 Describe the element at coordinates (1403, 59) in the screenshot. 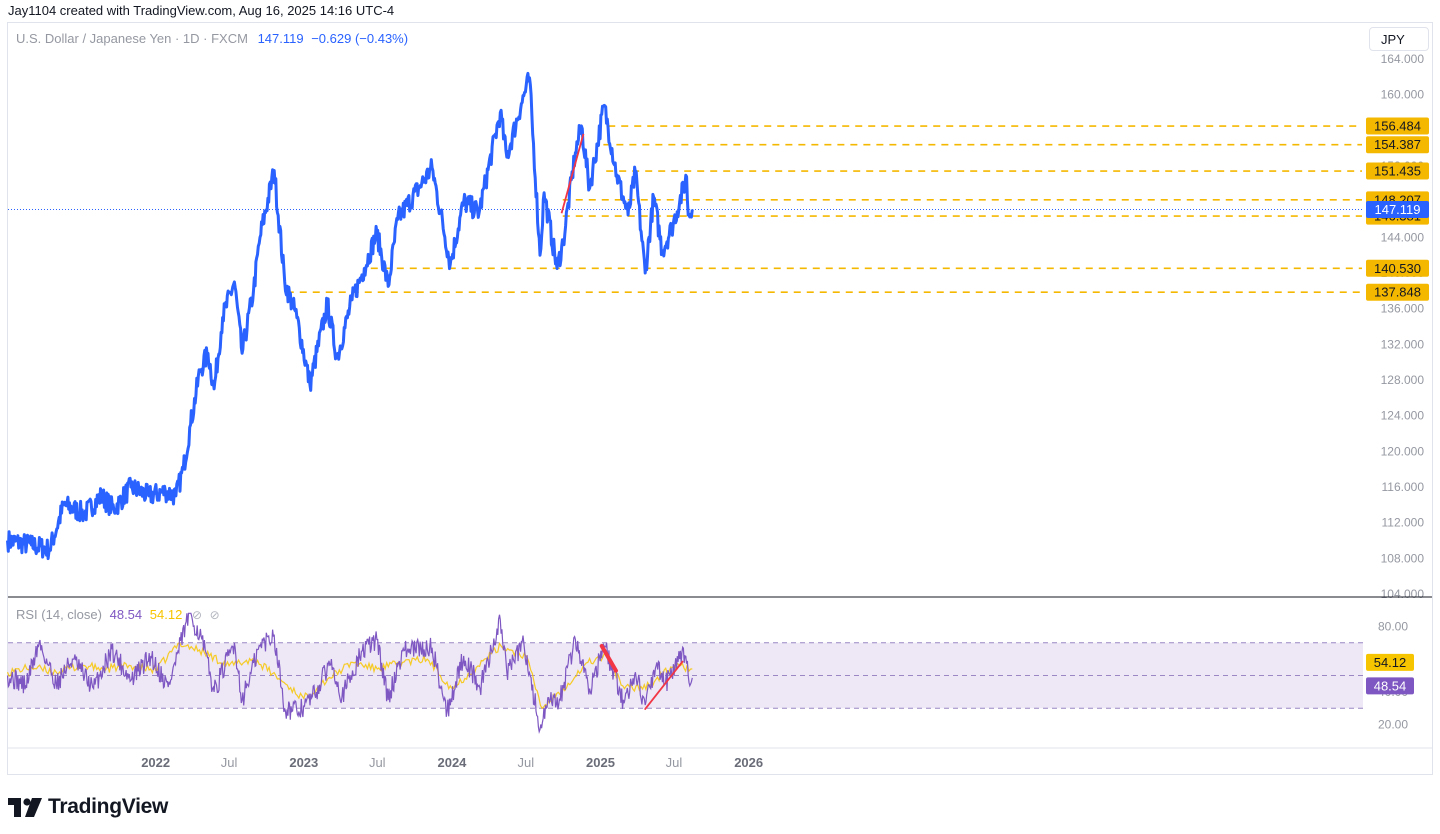

I see `price-axis-label: 164.000` at that location.